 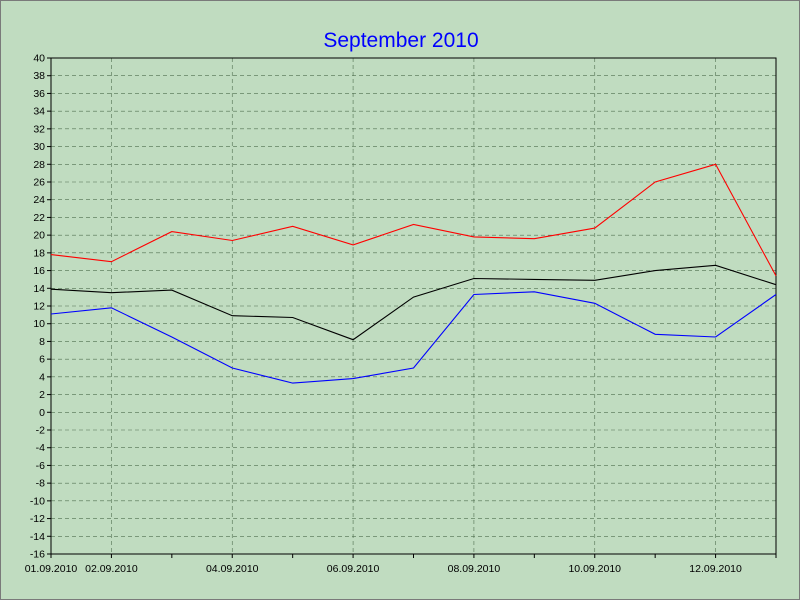 What do you see at coordinates (39, 147) in the screenshot?
I see `y-tick-label: 30` at bounding box center [39, 147].